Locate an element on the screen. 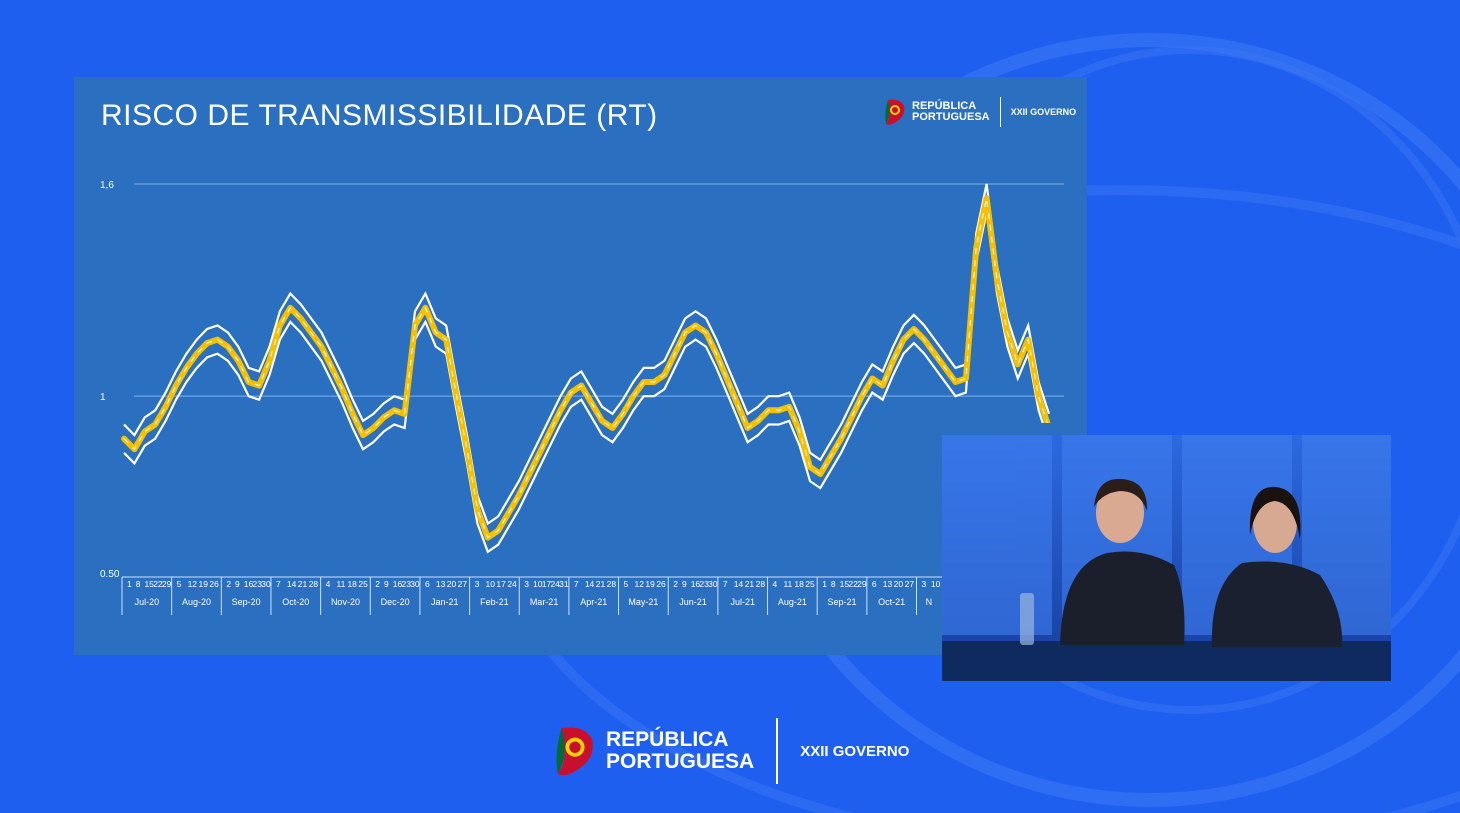 The width and height of the screenshot is (1460, 813). video-scene is located at coordinates (1166, 558).